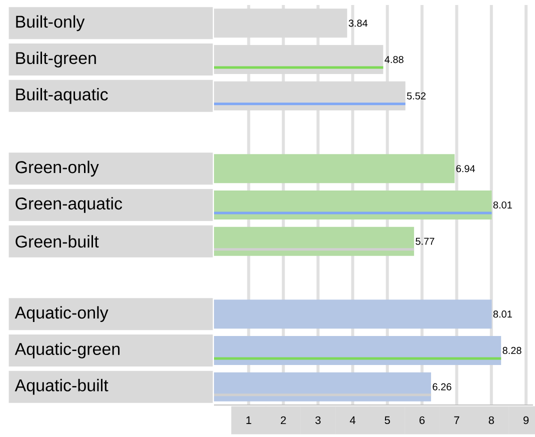 The height and width of the screenshot is (437, 535). I want to click on data-label: 8.28, so click(512, 350).